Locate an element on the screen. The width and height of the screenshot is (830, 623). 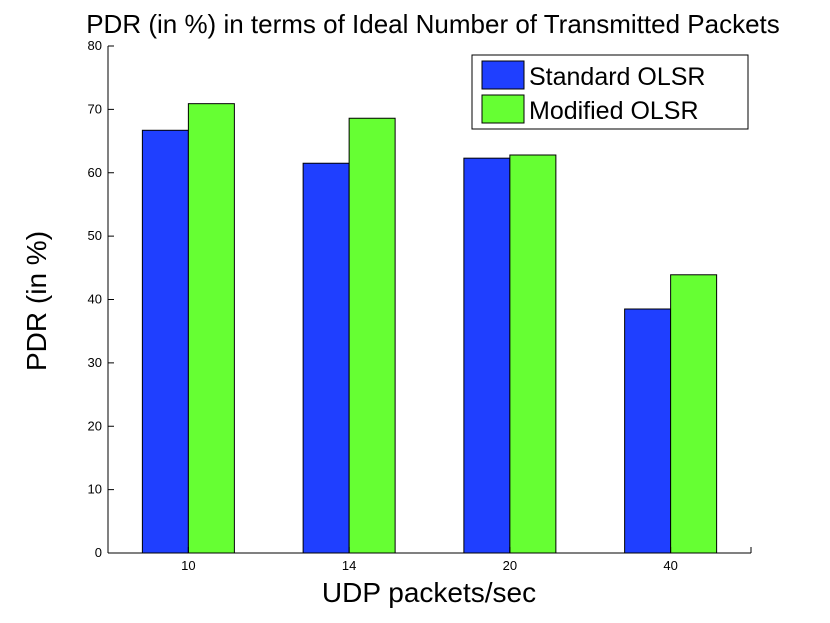
legend-swatch-standard-olsr is located at coordinates (503, 75).